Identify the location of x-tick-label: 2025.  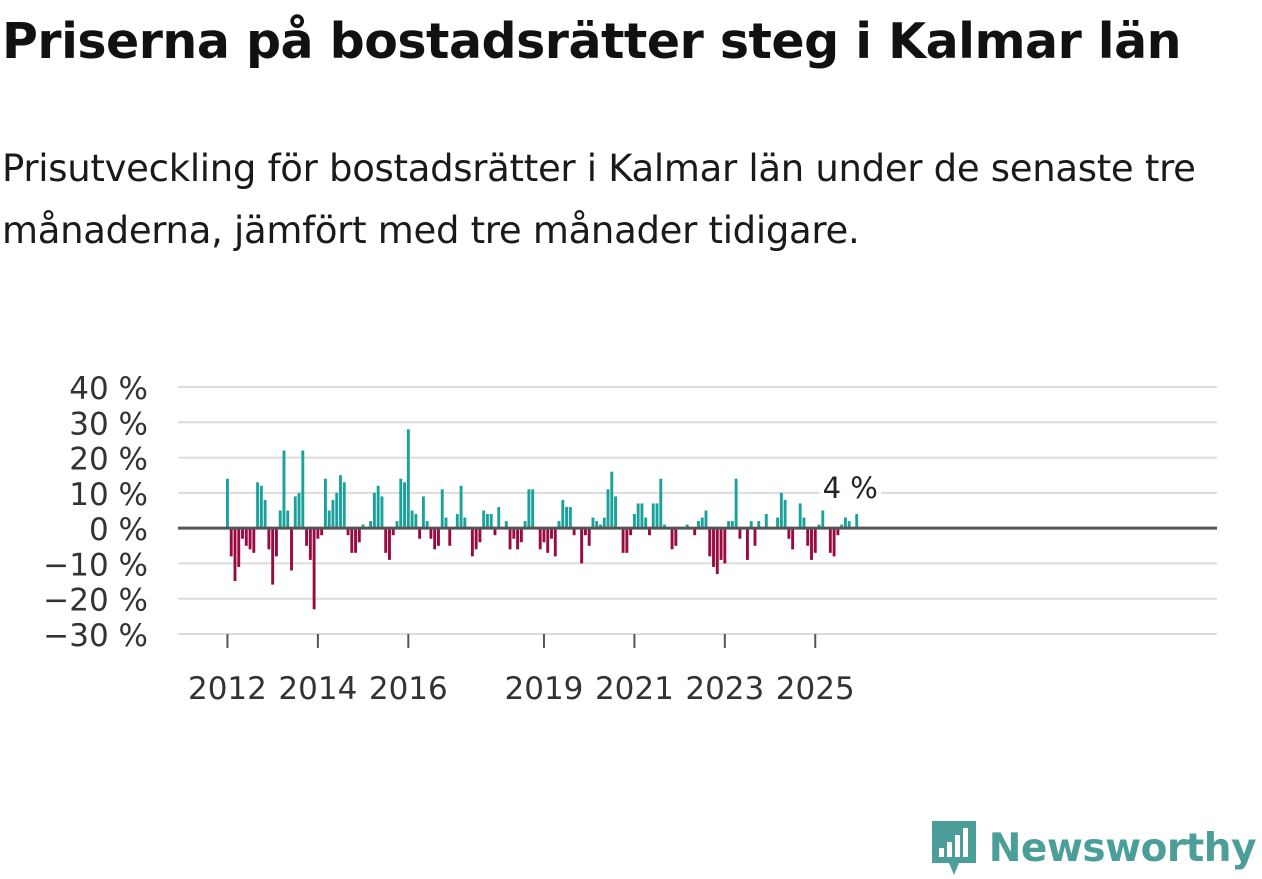
(815, 689).